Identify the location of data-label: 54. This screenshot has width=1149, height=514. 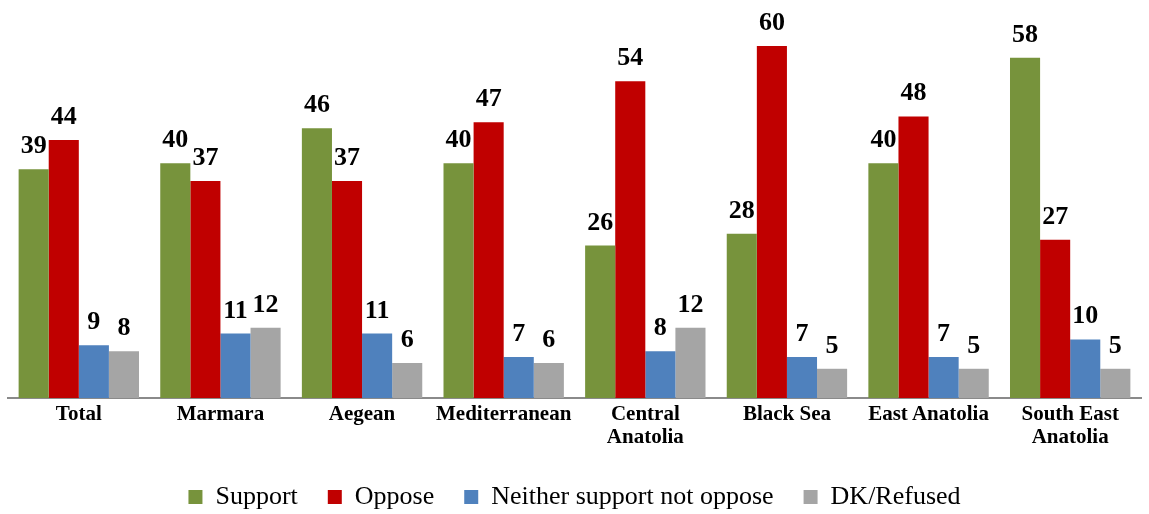
(630, 57).